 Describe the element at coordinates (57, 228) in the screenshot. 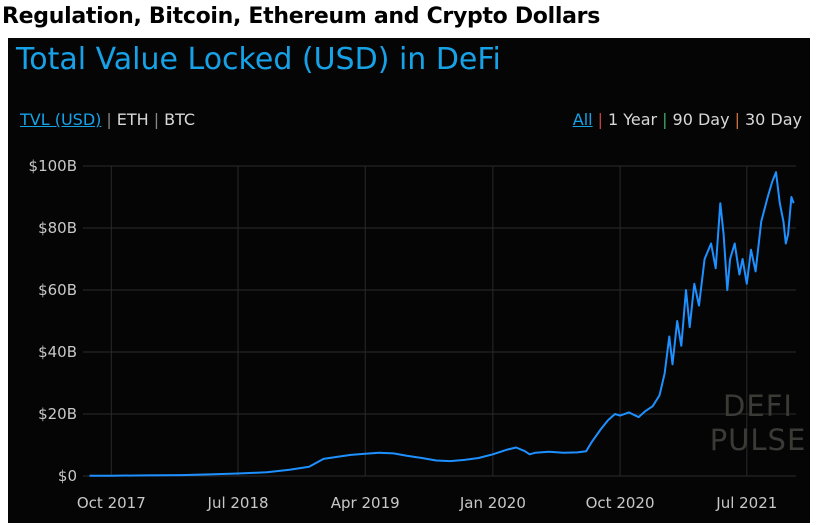

I see `y-tick-label: $80B` at that location.